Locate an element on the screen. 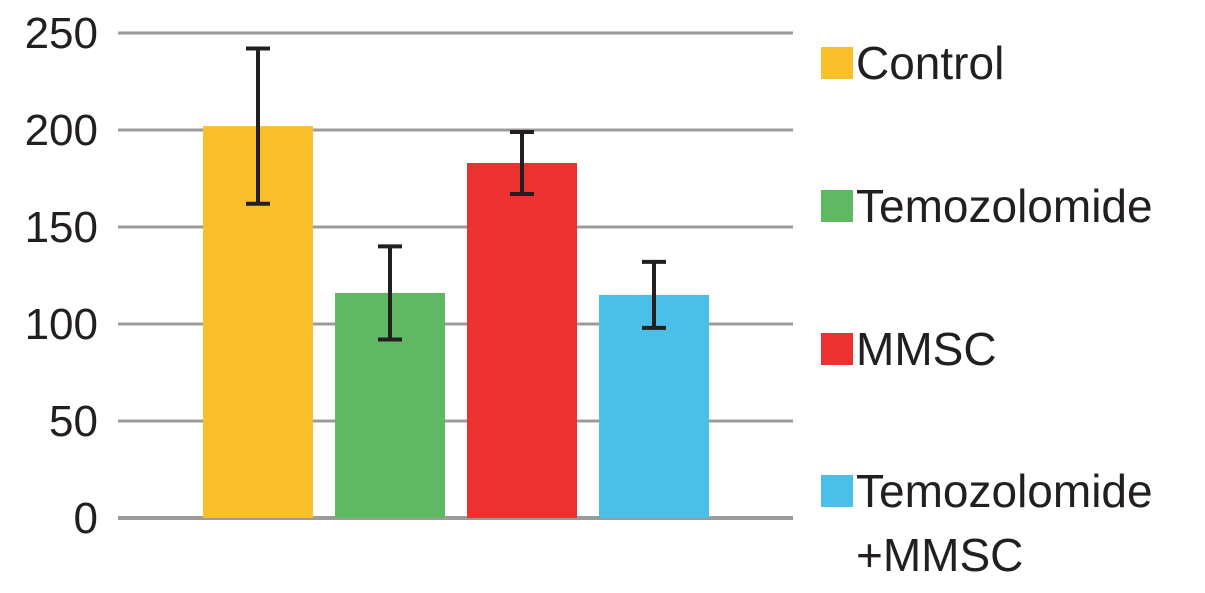 The width and height of the screenshot is (1205, 593). legend-label: Control is located at coordinates (930, 63).